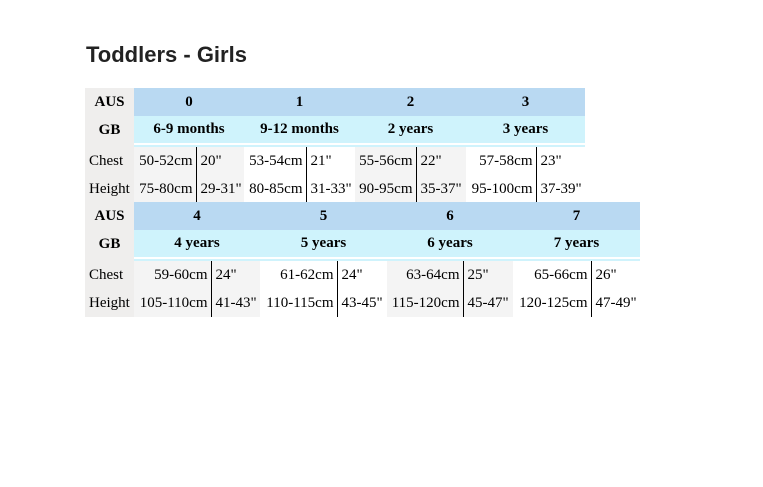 The image size is (763, 487). Describe the element at coordinates (488, 303) in the screenshot. I see `height-inches: 45-47"` at that location.